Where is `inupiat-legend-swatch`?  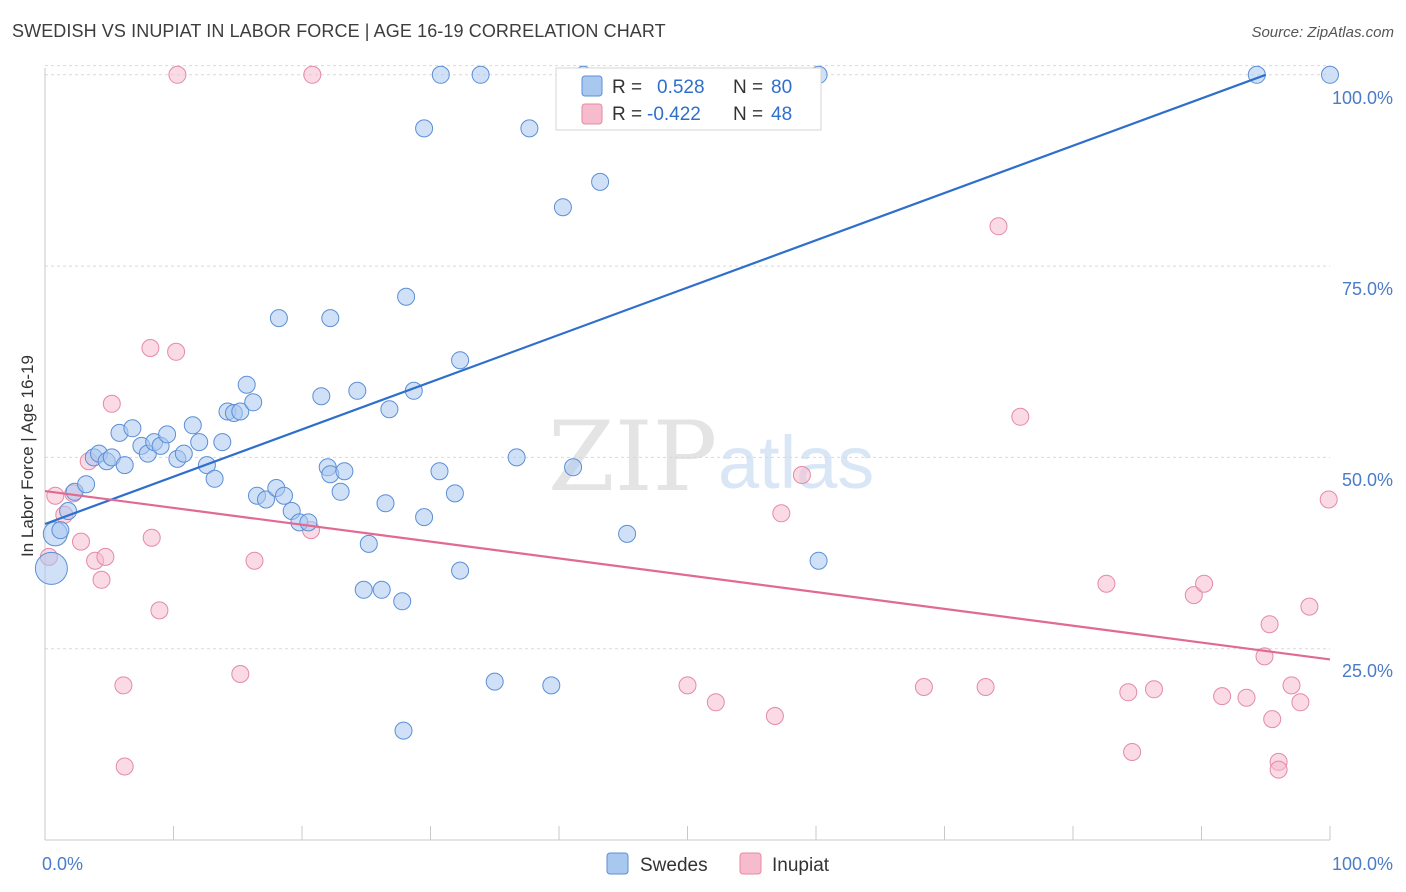 inupiat-legend-swatch is located at coordinates (592, 114).